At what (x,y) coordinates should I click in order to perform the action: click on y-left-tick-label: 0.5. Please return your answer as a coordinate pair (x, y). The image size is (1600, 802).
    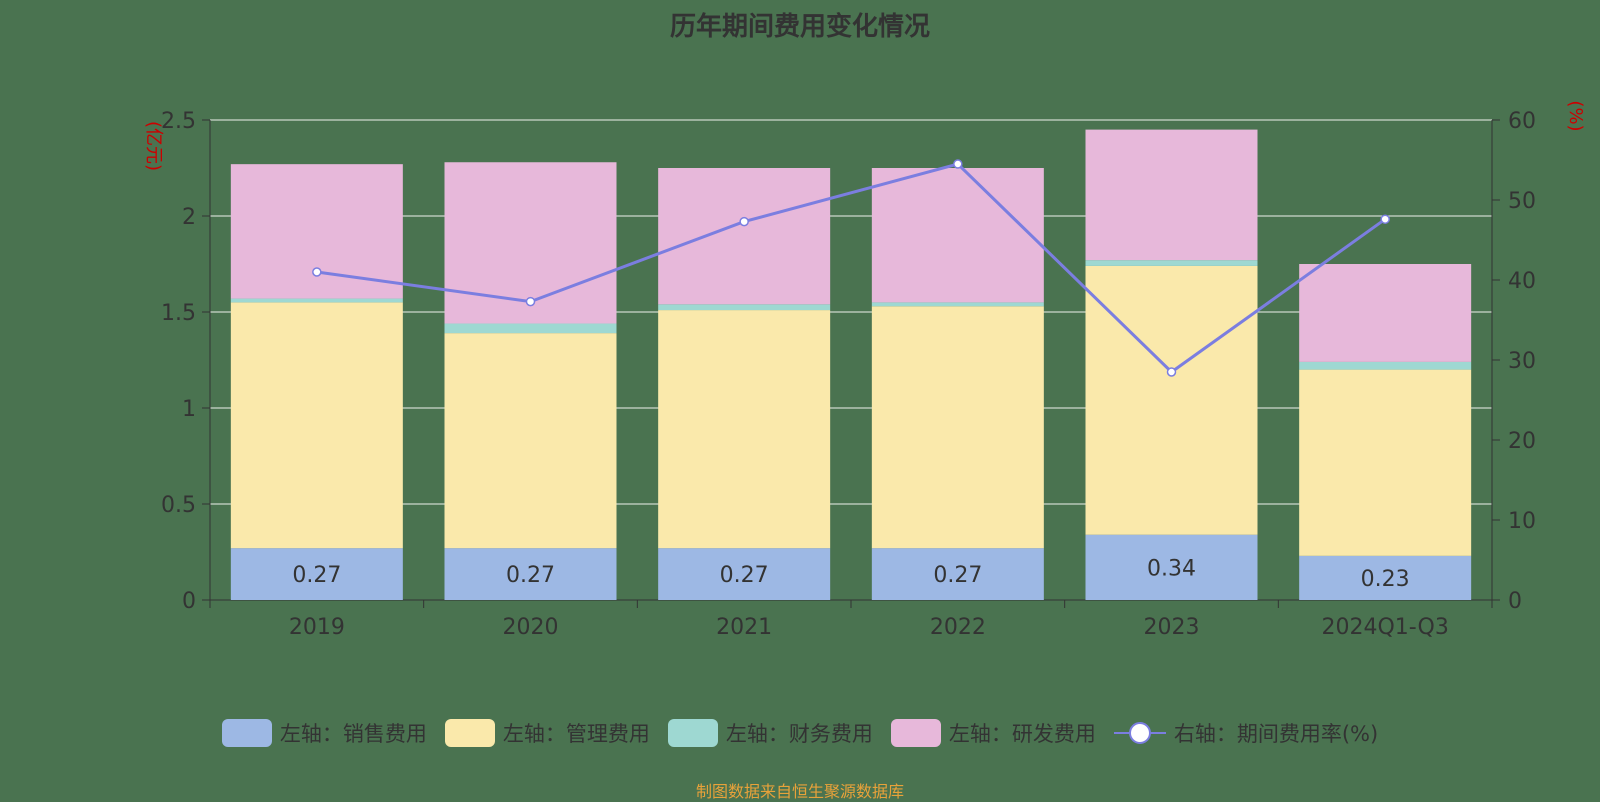
    Looking at the image, I should click on (178, 505).